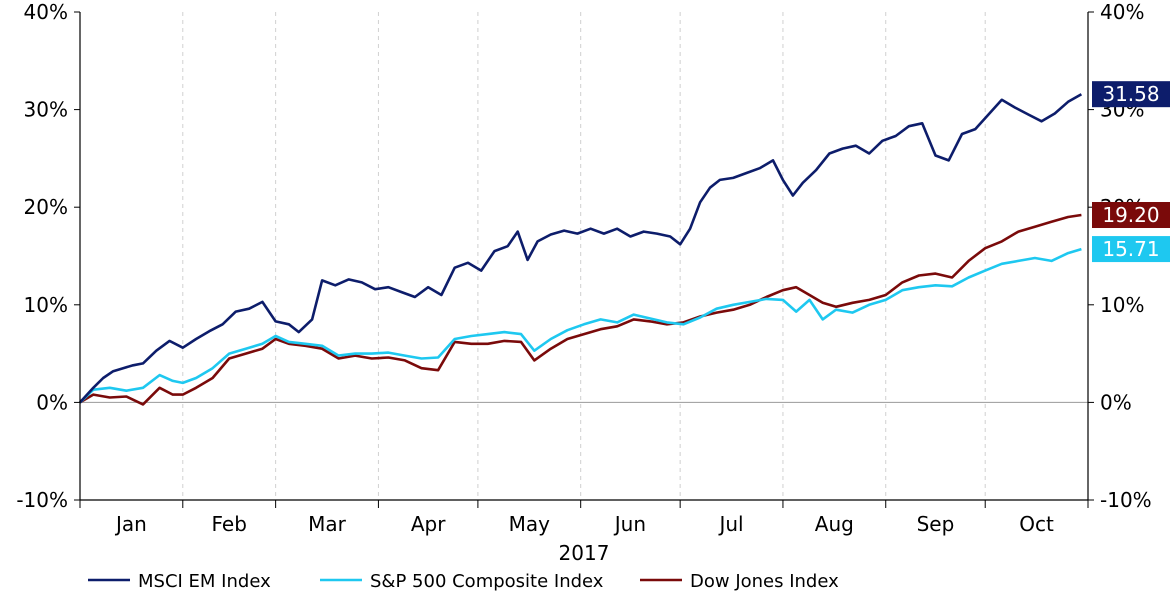 The height and width of the screenshot is (597, 1173). I want to click on x-tick-label: May, so click(530, 524).